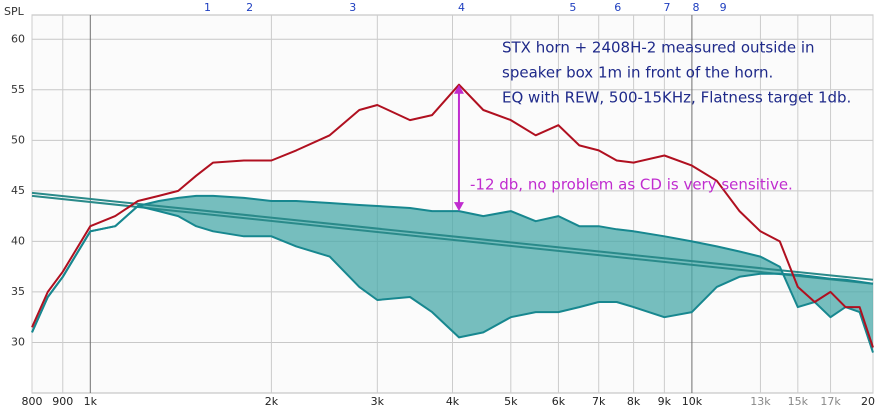 This screenshot has height=411, width=876. I want to click on y-tick-label: 35, so click(18, 291).